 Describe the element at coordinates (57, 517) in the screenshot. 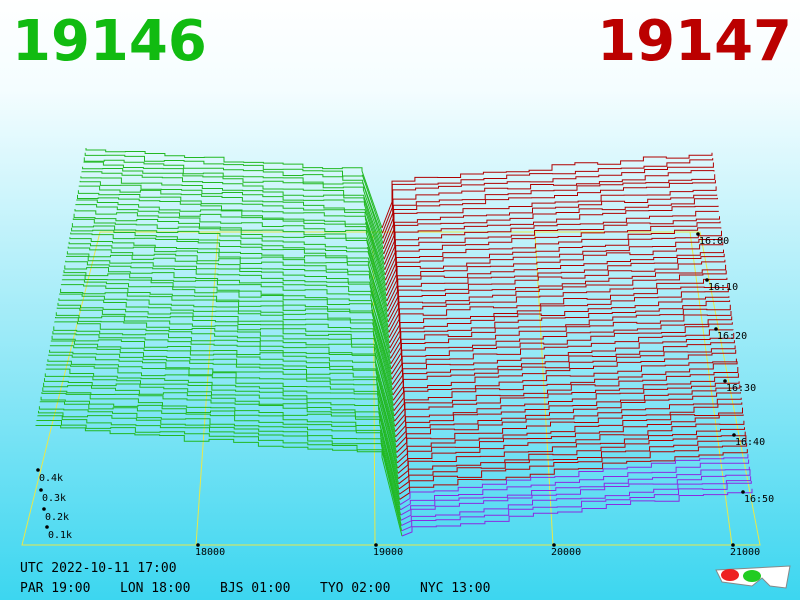

I see `depth-label: 0.2k` at that location.